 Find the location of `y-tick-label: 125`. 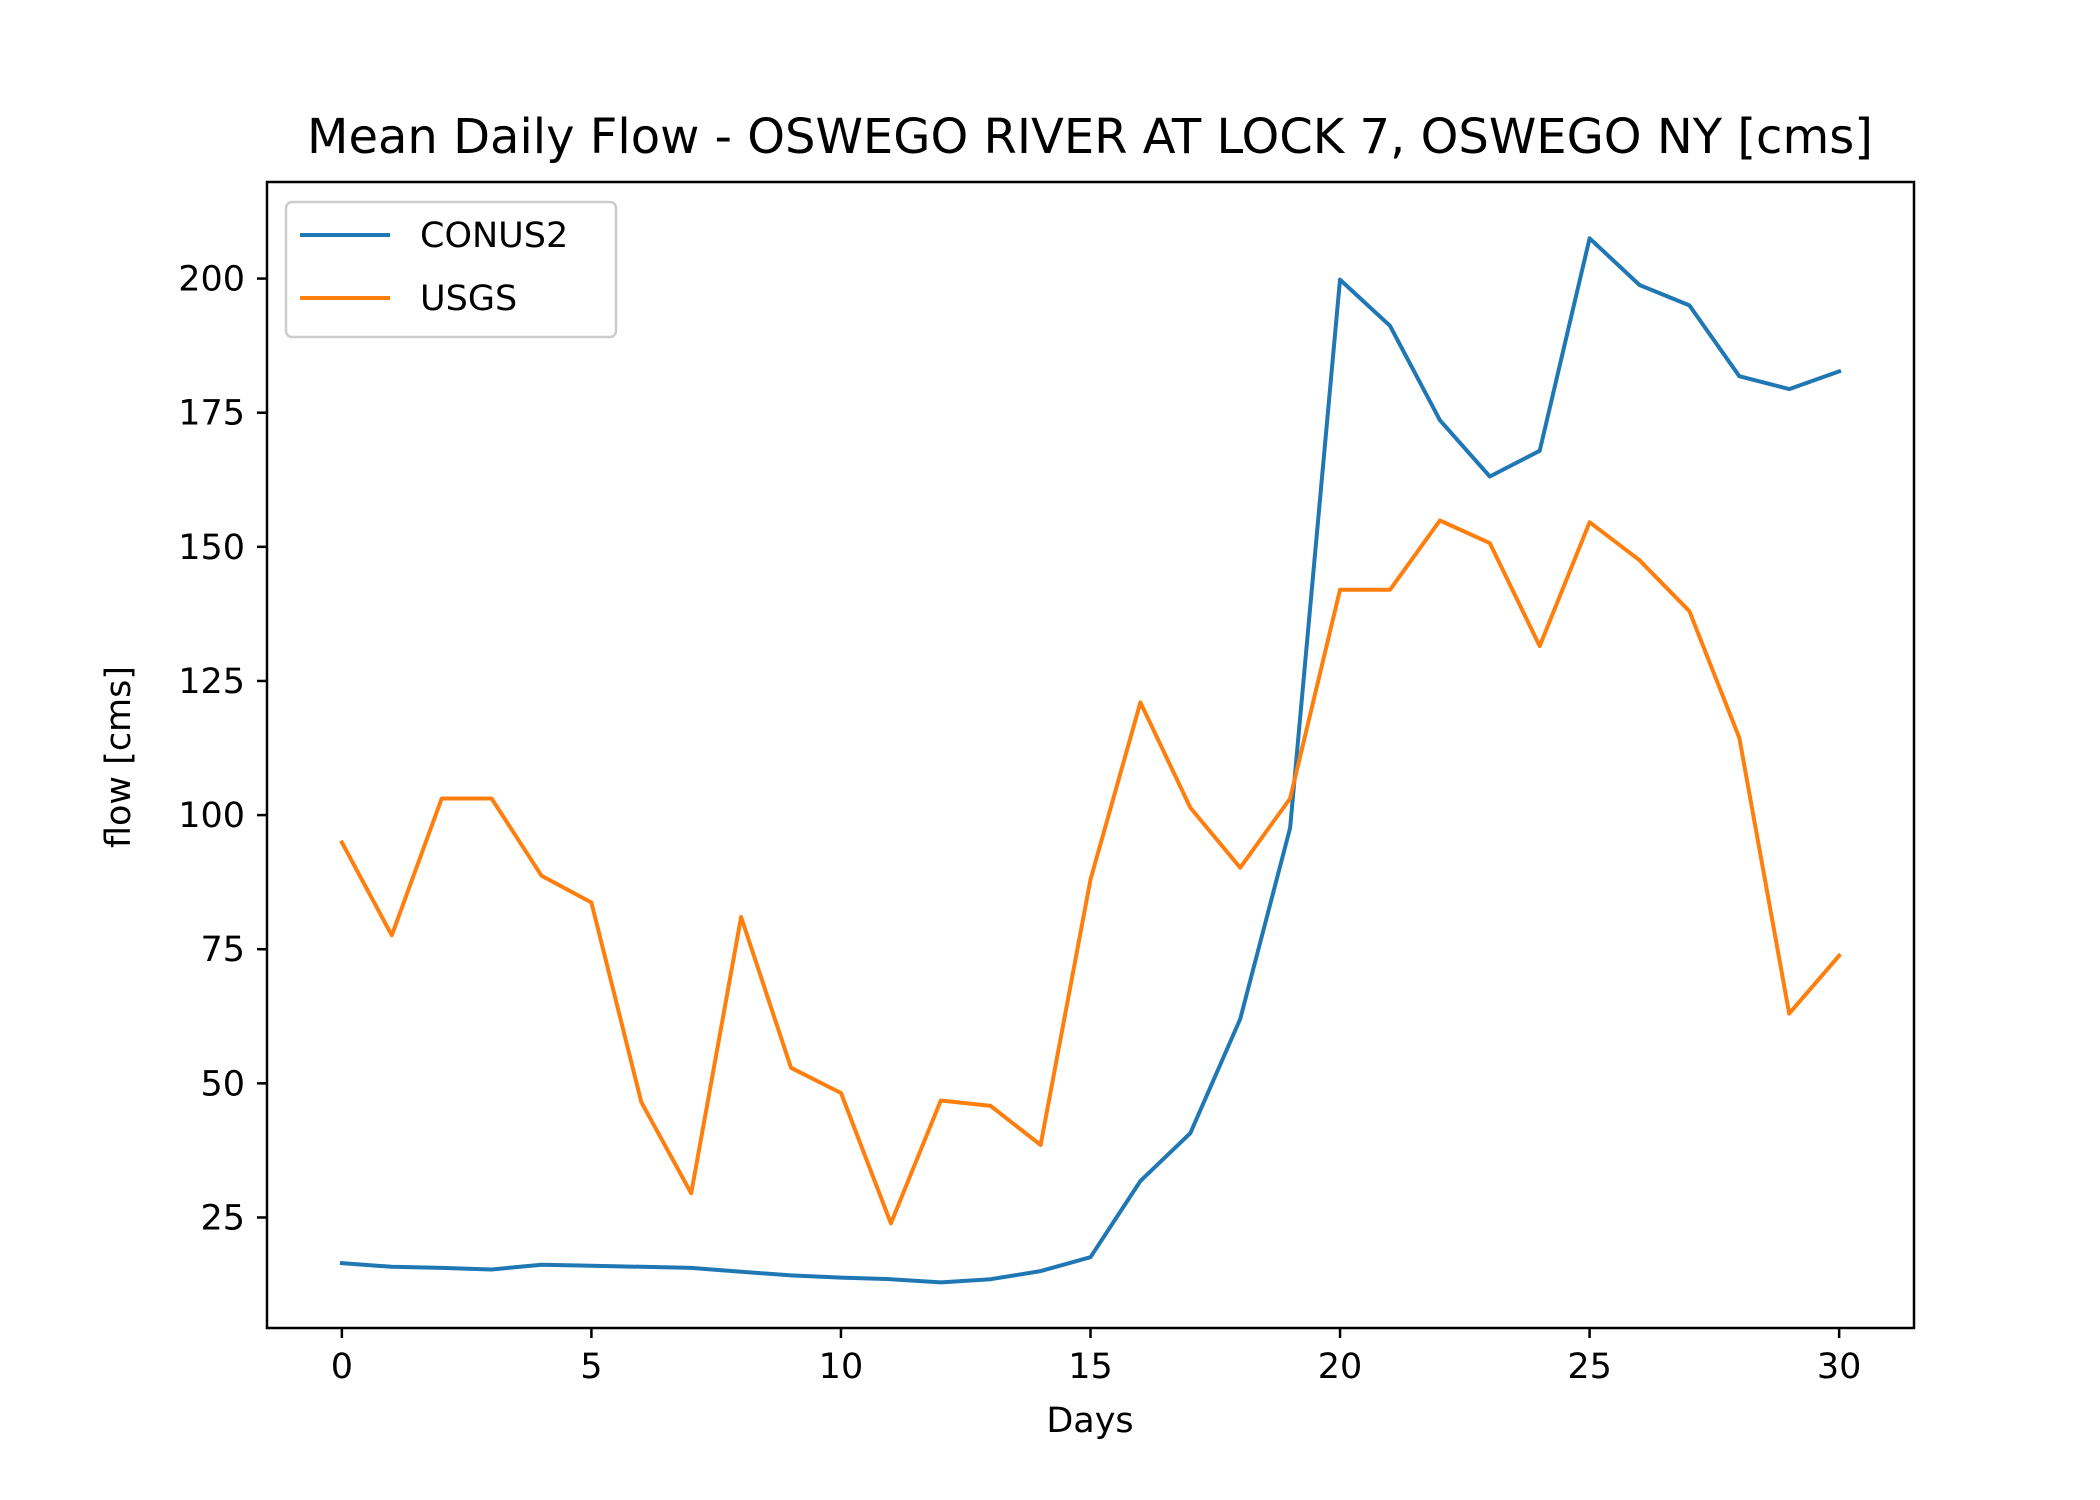

y-tick-label: 125 is located at coordinates (211, 682).